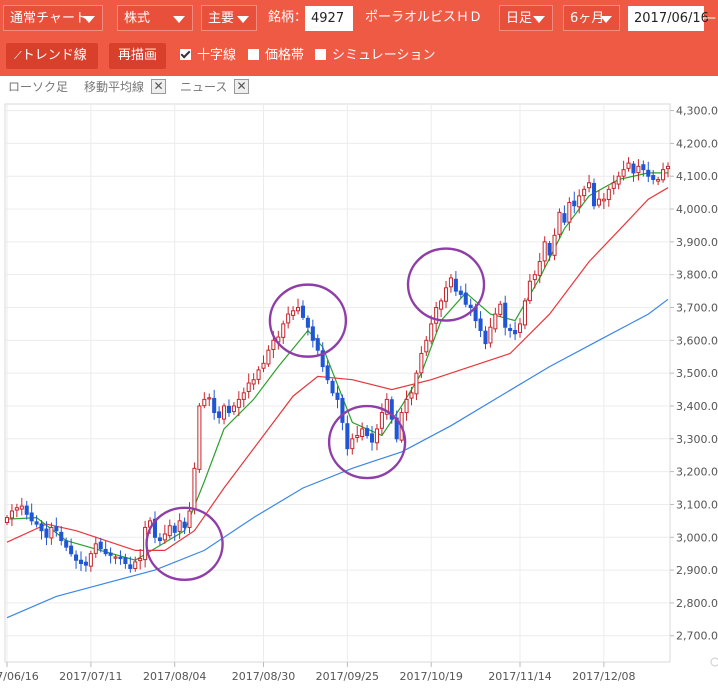 The image size is (718, 689). I want to click on drawing-toolbar: ⟋トレンド線 再描画 十字線 価格帯 シミュレーション, so click(359, 57).